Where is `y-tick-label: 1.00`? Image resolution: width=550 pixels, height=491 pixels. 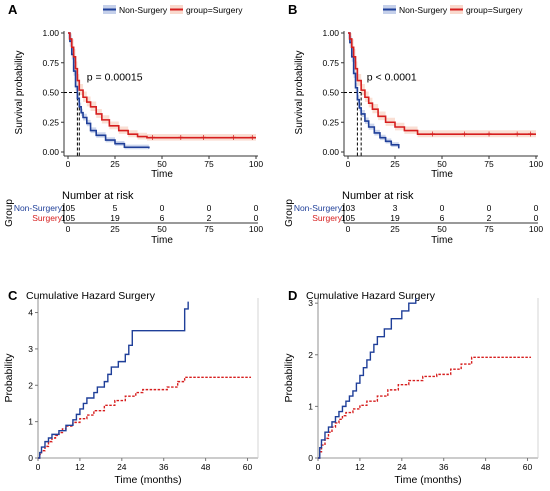 y-tick-label: 1.00 is located at coordinates (50, 33).